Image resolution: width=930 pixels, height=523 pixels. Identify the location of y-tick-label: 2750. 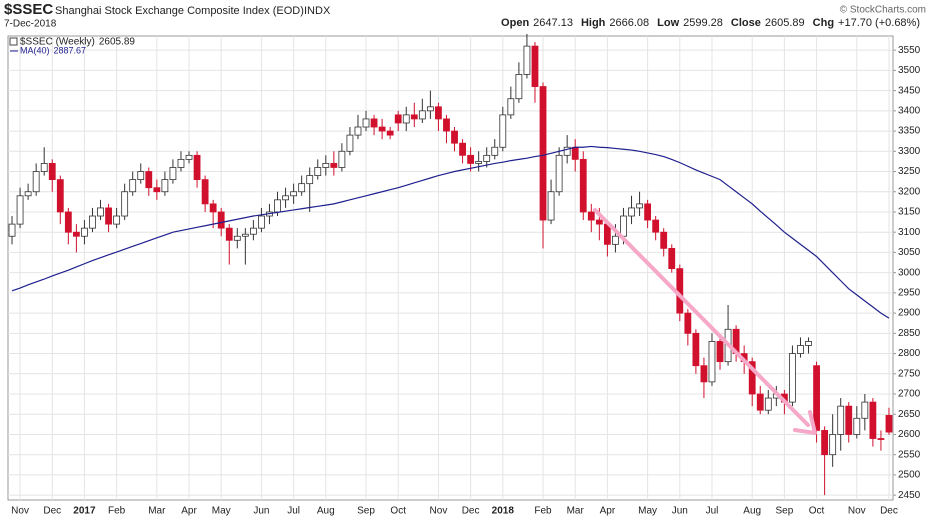
(909, 373).